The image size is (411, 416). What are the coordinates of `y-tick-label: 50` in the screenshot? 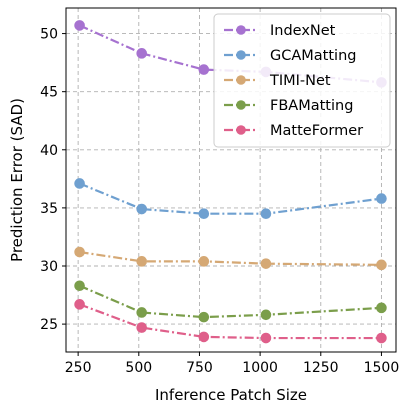 It's located at (49, 35).